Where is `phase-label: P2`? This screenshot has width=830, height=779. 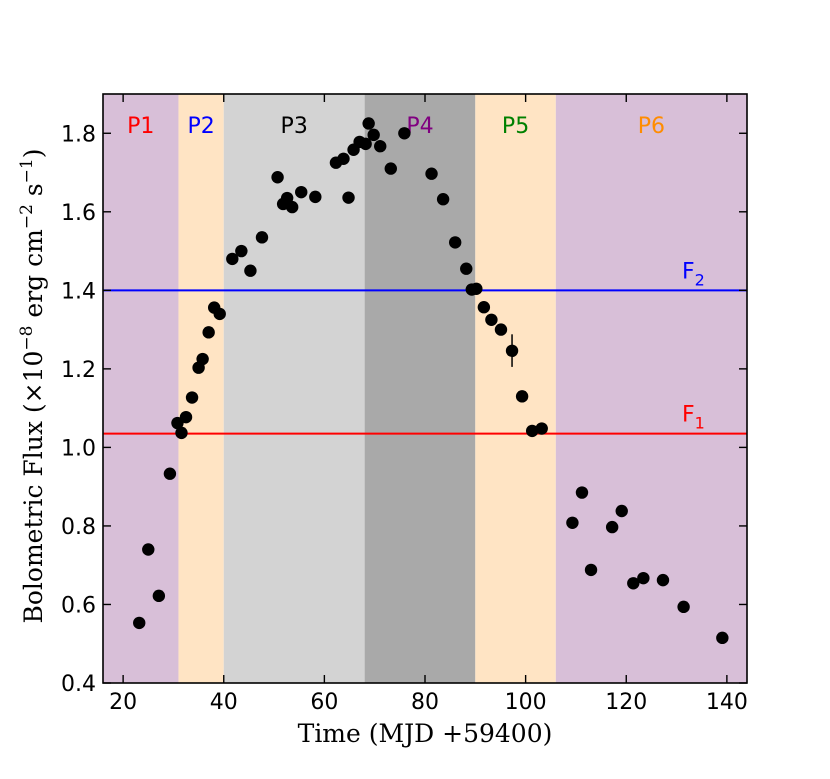
phase-label: P2 is located at coordinates (200, 126).